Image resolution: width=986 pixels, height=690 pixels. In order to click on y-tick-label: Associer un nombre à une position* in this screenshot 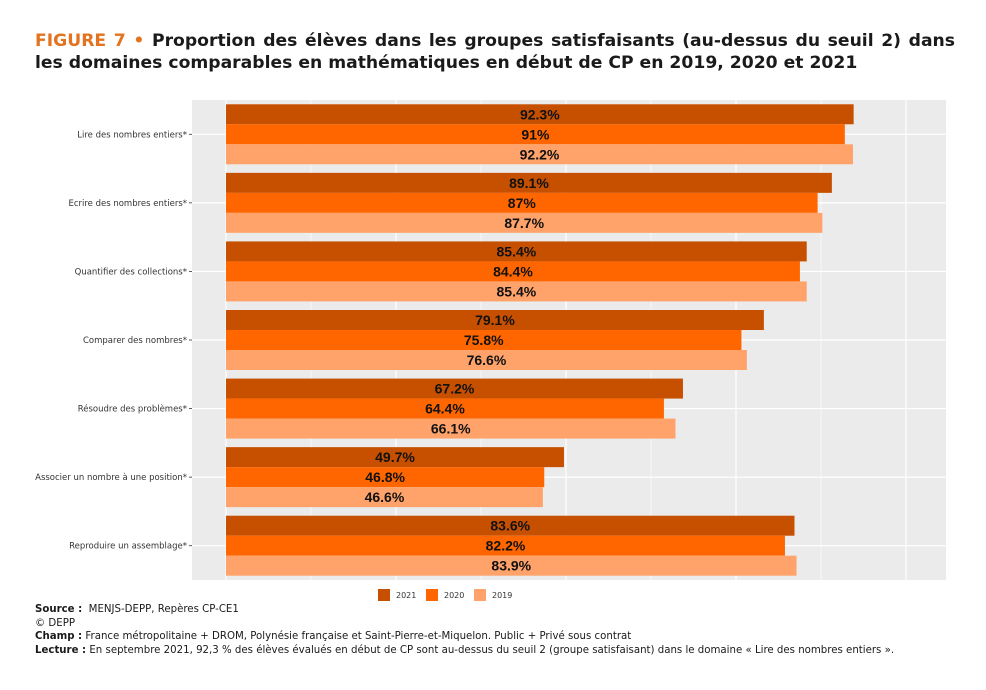, I will do `click(111, 478)`.